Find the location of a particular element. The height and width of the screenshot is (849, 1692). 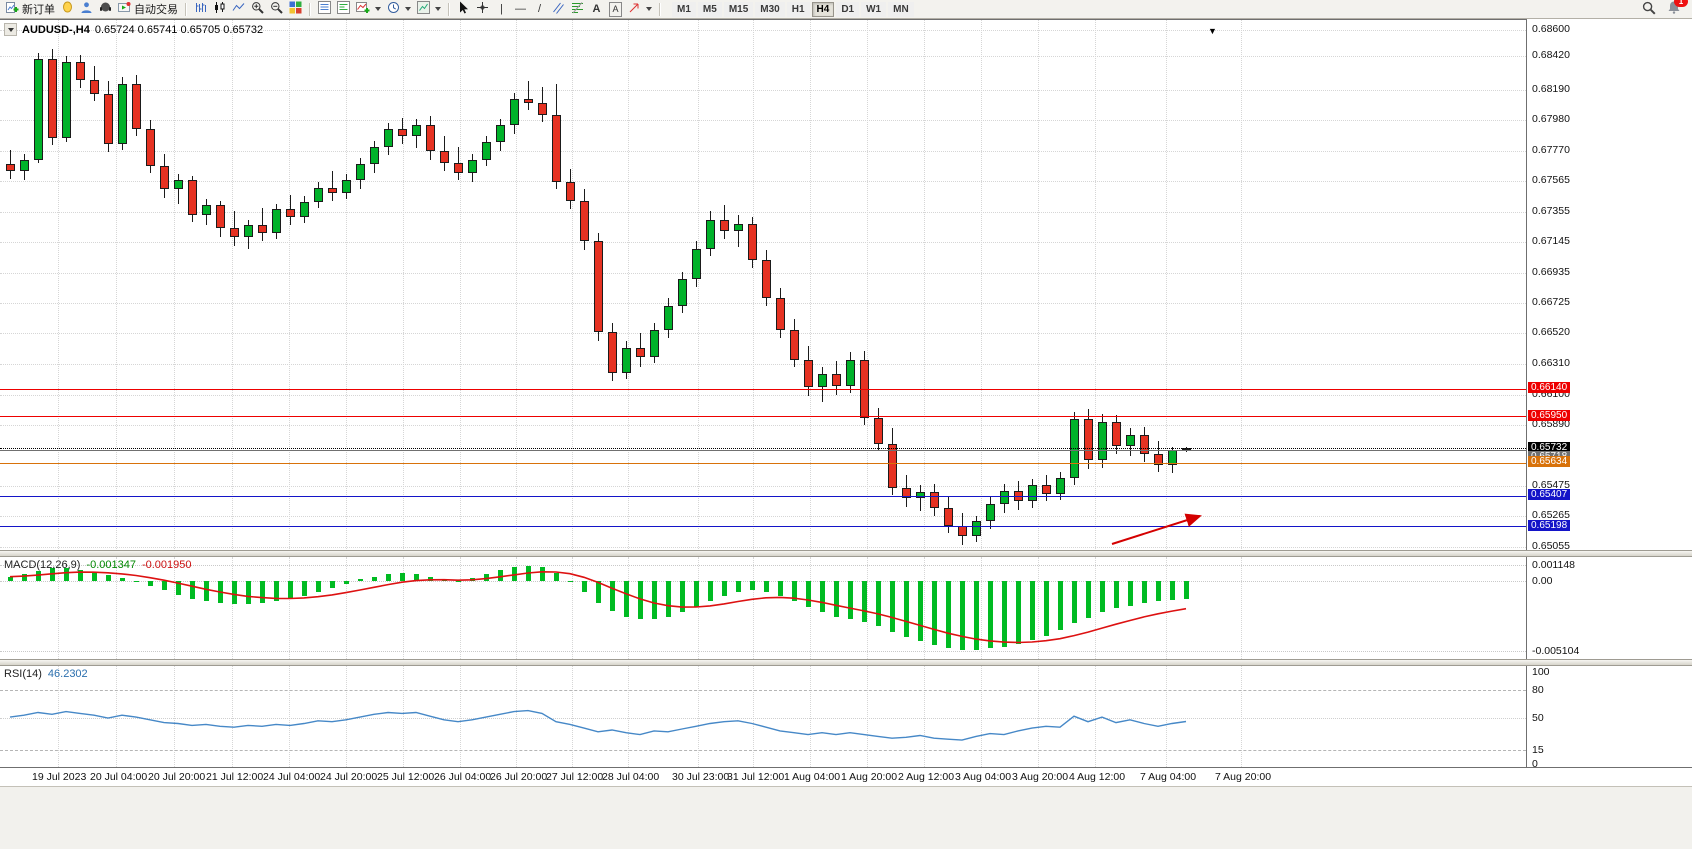

indicators-caret-icon is located at coordinates (378, 9).